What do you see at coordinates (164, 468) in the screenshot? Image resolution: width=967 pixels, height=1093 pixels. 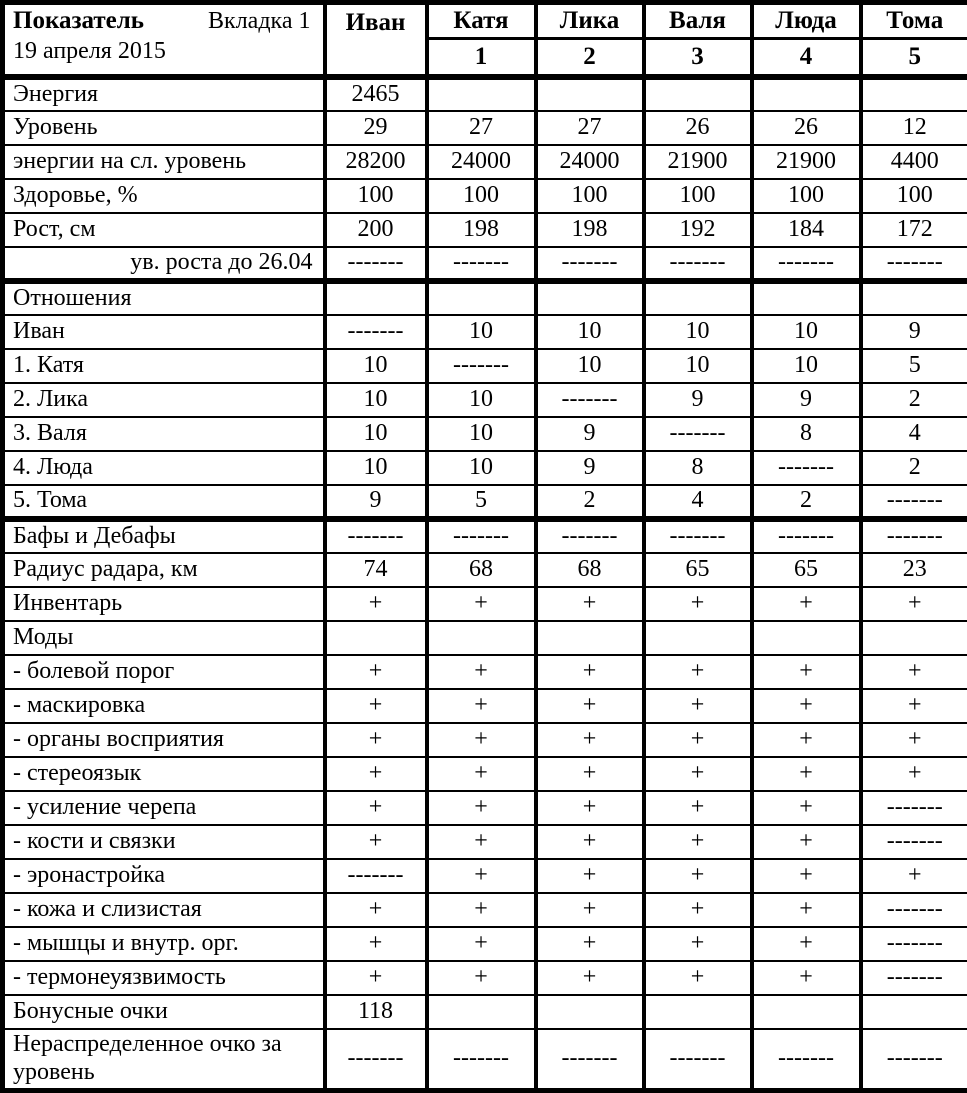 I see `row-label: 4. Люда` at bounding box center [164, 468].